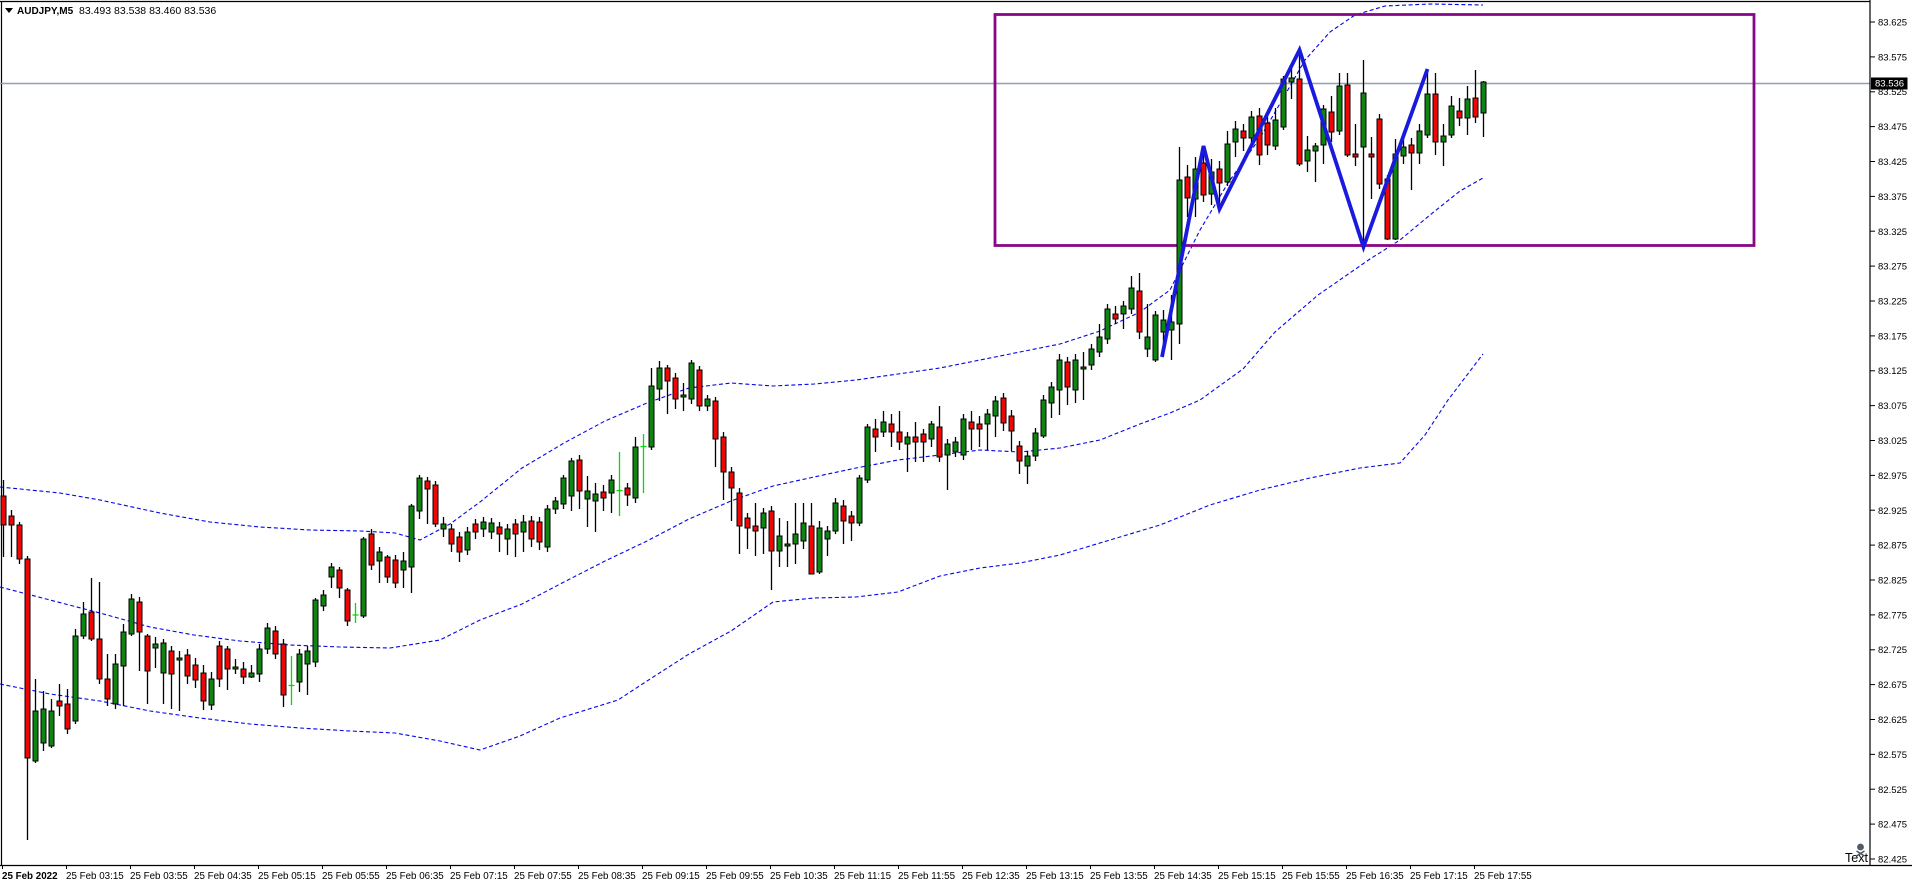 The width and height of the screenshot is (1912, 885). What do you see at coordinates (1892, 511) in the screenshot?
I see `svg-text: 82.925` at bounding box center [1892, 511].